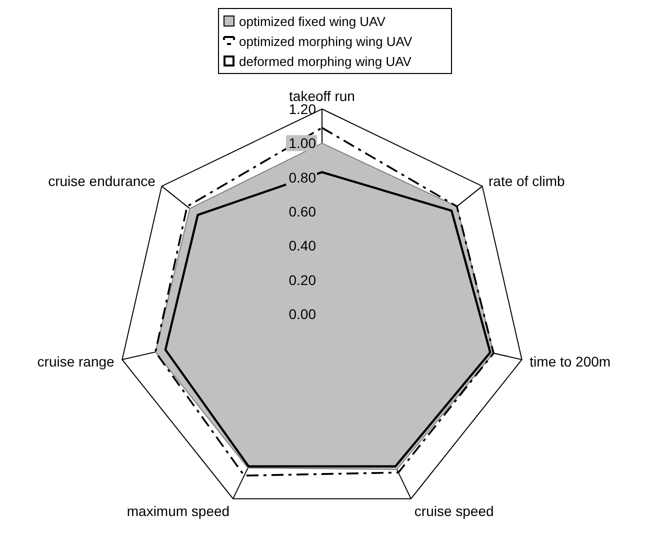 This screenshot has width=645, height=536. I want to click on legend-label: optimized morphing wing UAV, so click(325, 41).